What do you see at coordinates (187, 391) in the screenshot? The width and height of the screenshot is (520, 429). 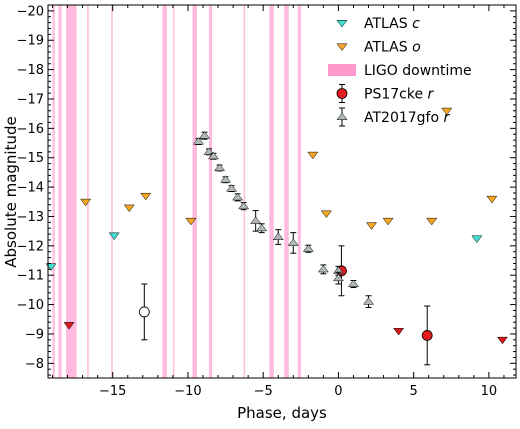 I see `x-tick-label: −10` at bounding box center [187, 391].